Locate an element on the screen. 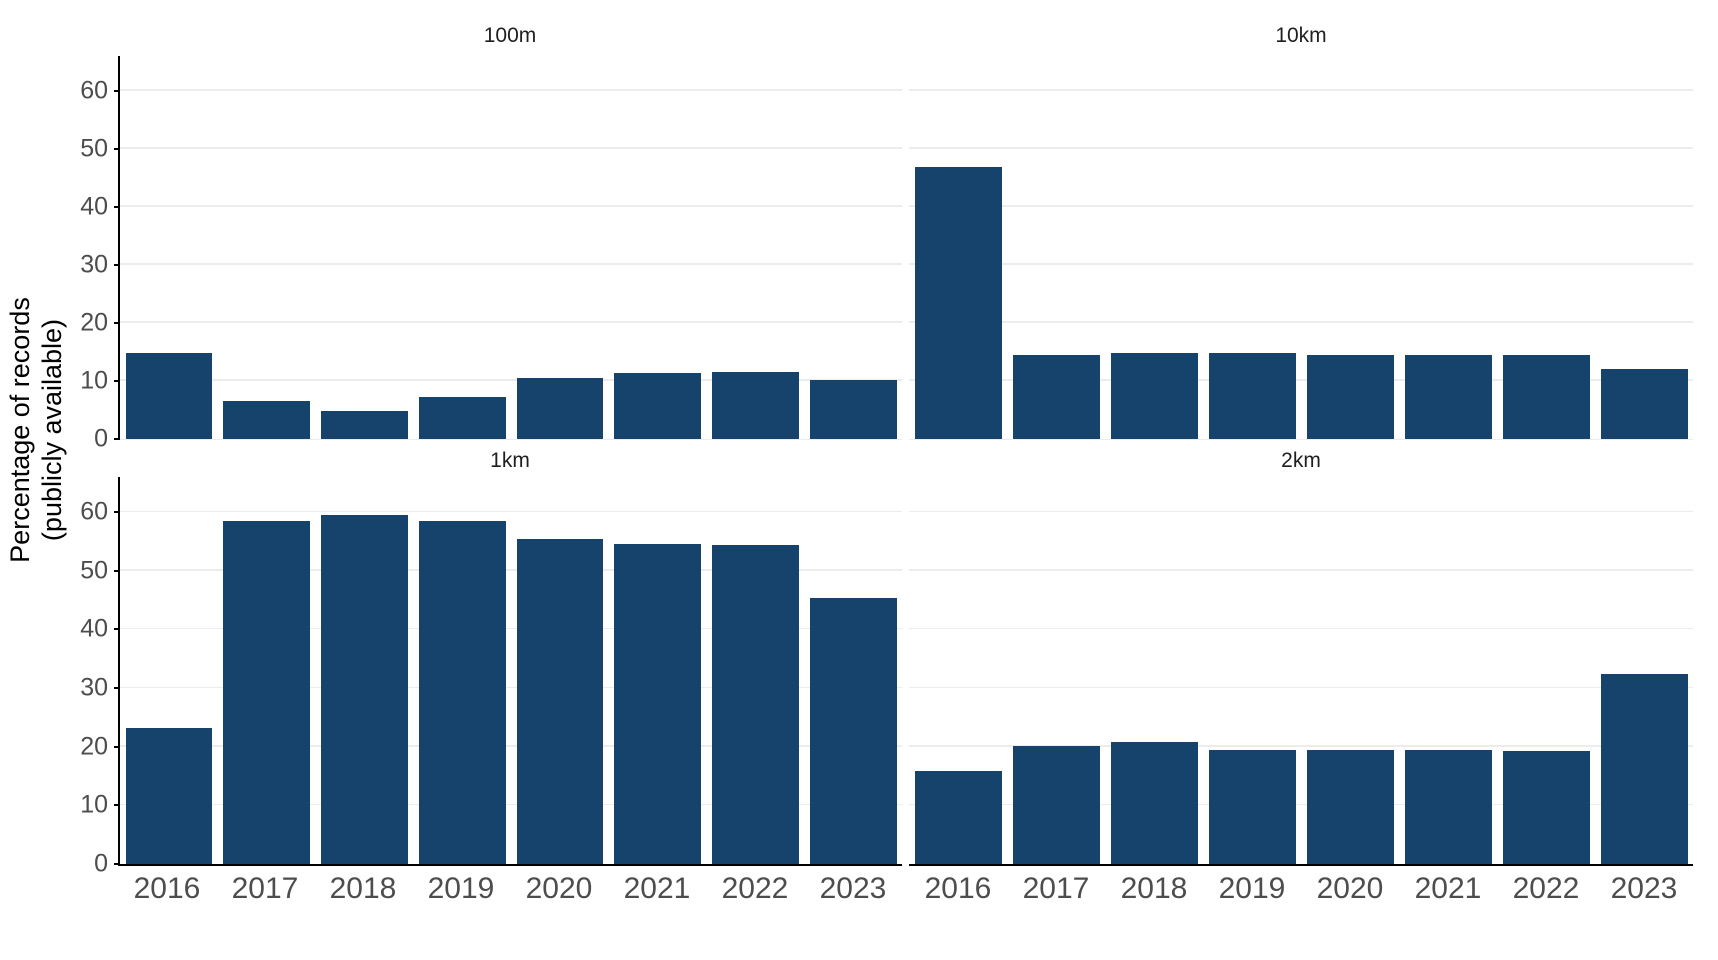  x-tick-label-2021: 2021 is located at coordinates (657, 888).